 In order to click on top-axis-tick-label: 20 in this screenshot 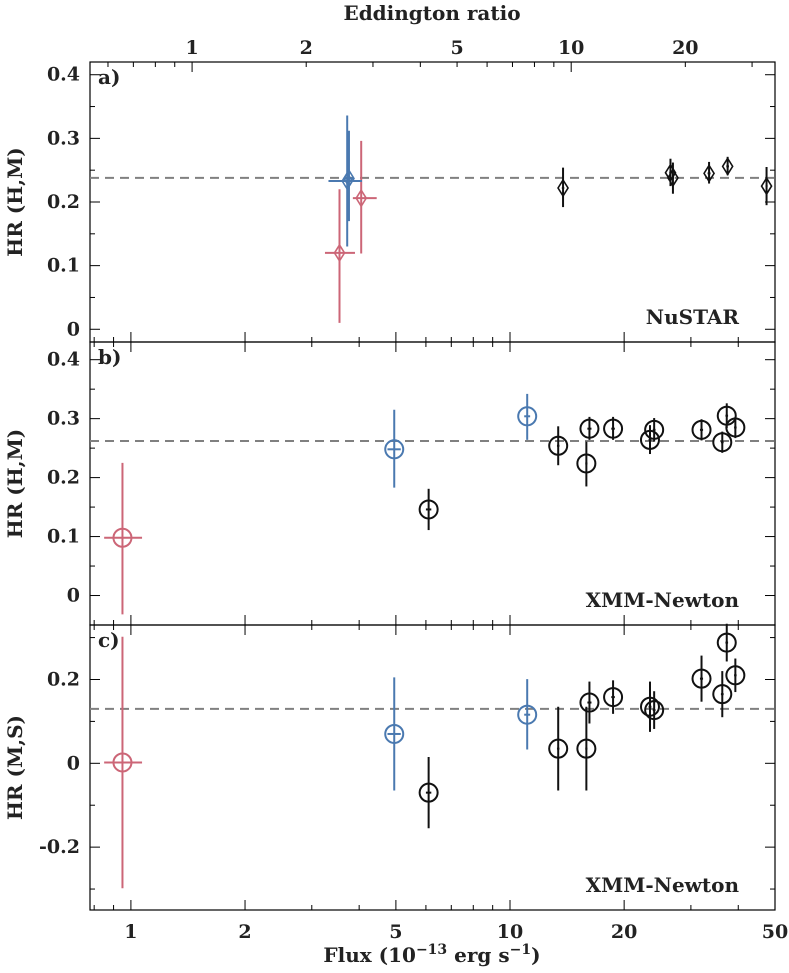, I will do `click(685, 48)`.